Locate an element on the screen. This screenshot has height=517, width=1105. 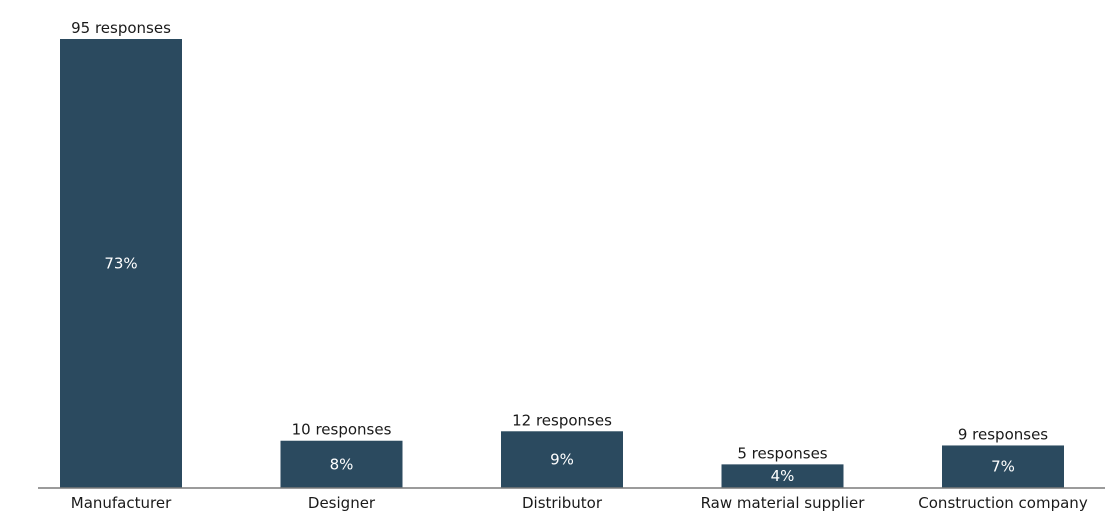
bar-percent-label-1: 8% is located at coordinates (342, 464).